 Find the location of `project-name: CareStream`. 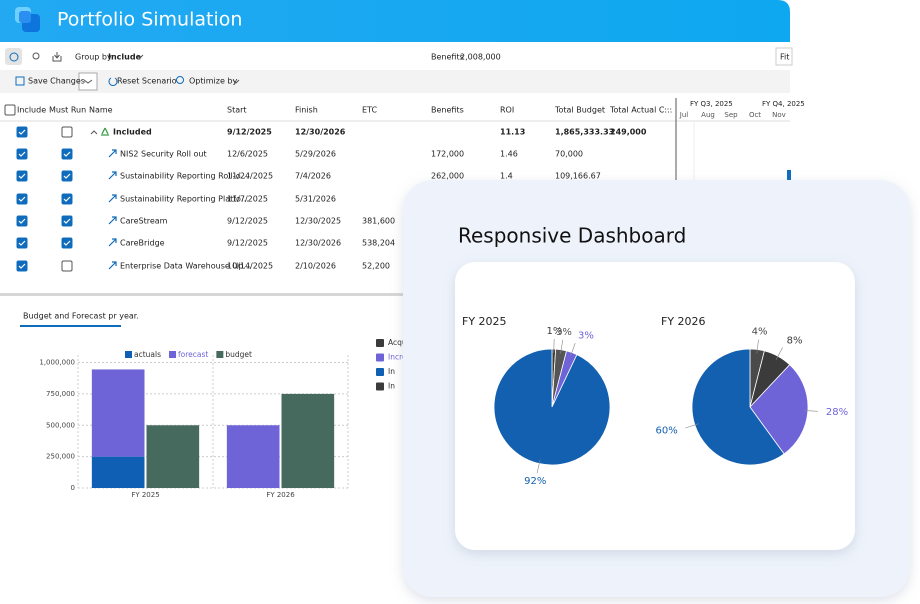

project-name: CareStream is located at coordinates (144, 221).